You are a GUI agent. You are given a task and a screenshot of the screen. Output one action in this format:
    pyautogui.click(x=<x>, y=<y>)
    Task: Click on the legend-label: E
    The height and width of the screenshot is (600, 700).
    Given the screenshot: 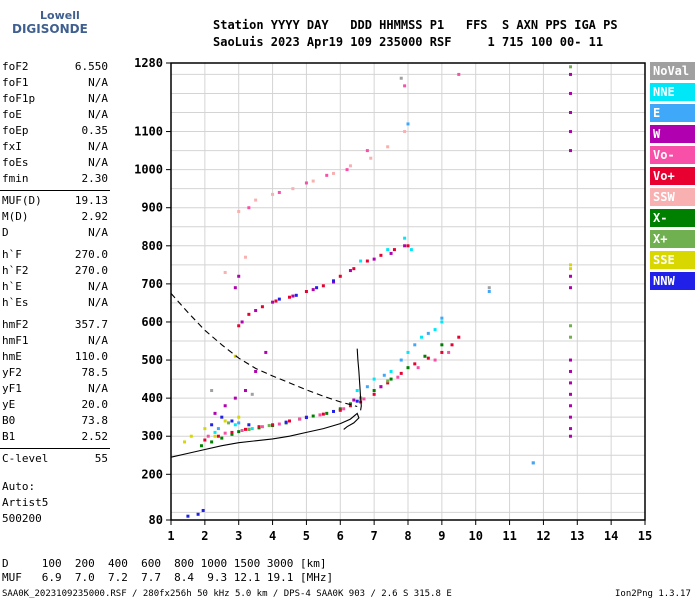 What is the action you would take?
    pyautogui.click(x=656, y=113)
    